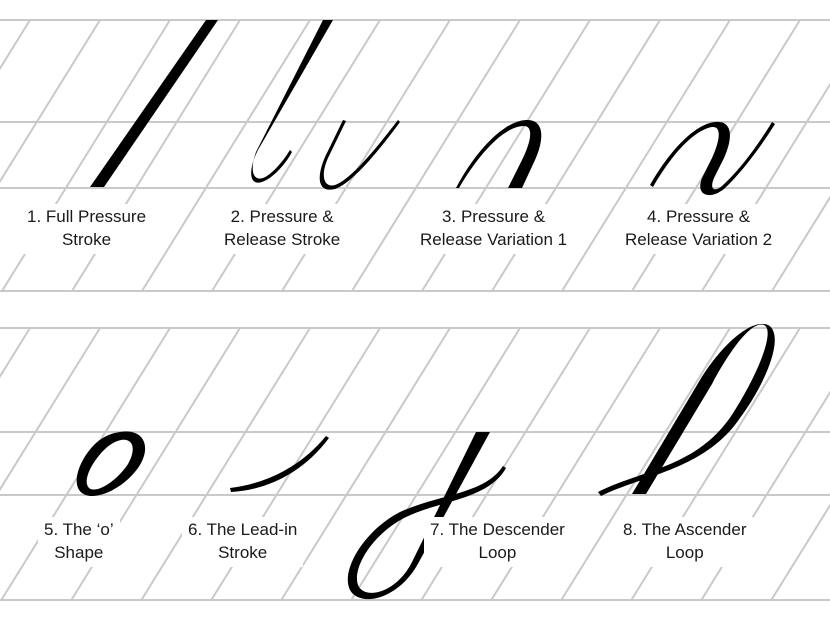 The image size is (830, 619). Describe the element at coordinates (497, 529) in the screenshot. I see `caption-exercise-7-line1: 7. The Descender` at that location.